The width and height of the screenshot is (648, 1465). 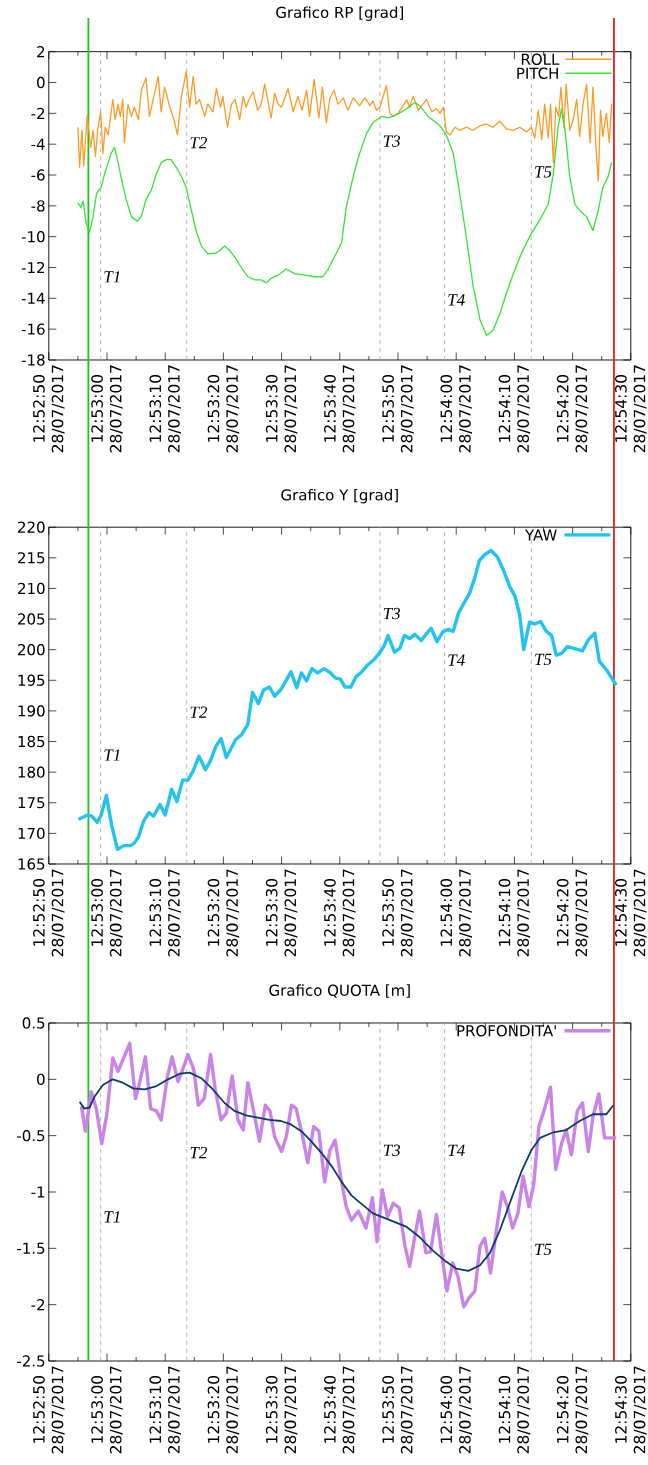 I want to click on y-tick-label: 165, so click(x=31, y=864).